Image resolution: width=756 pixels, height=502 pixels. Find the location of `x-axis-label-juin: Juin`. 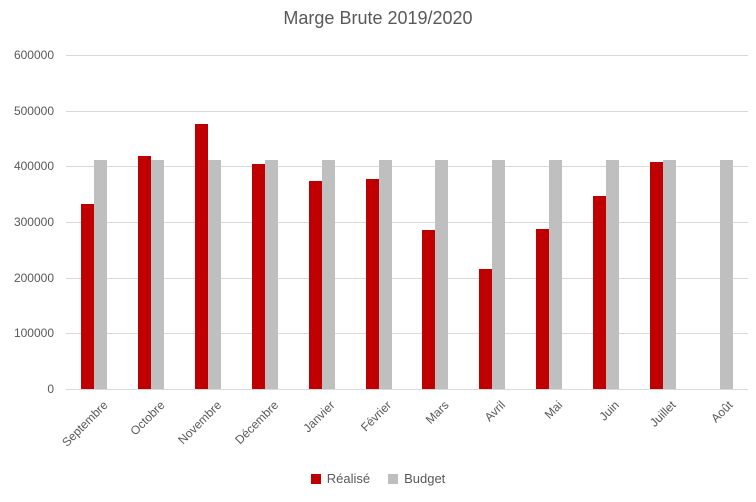

x-axis-label-juin: Juin is located at coordinates (609, 411).